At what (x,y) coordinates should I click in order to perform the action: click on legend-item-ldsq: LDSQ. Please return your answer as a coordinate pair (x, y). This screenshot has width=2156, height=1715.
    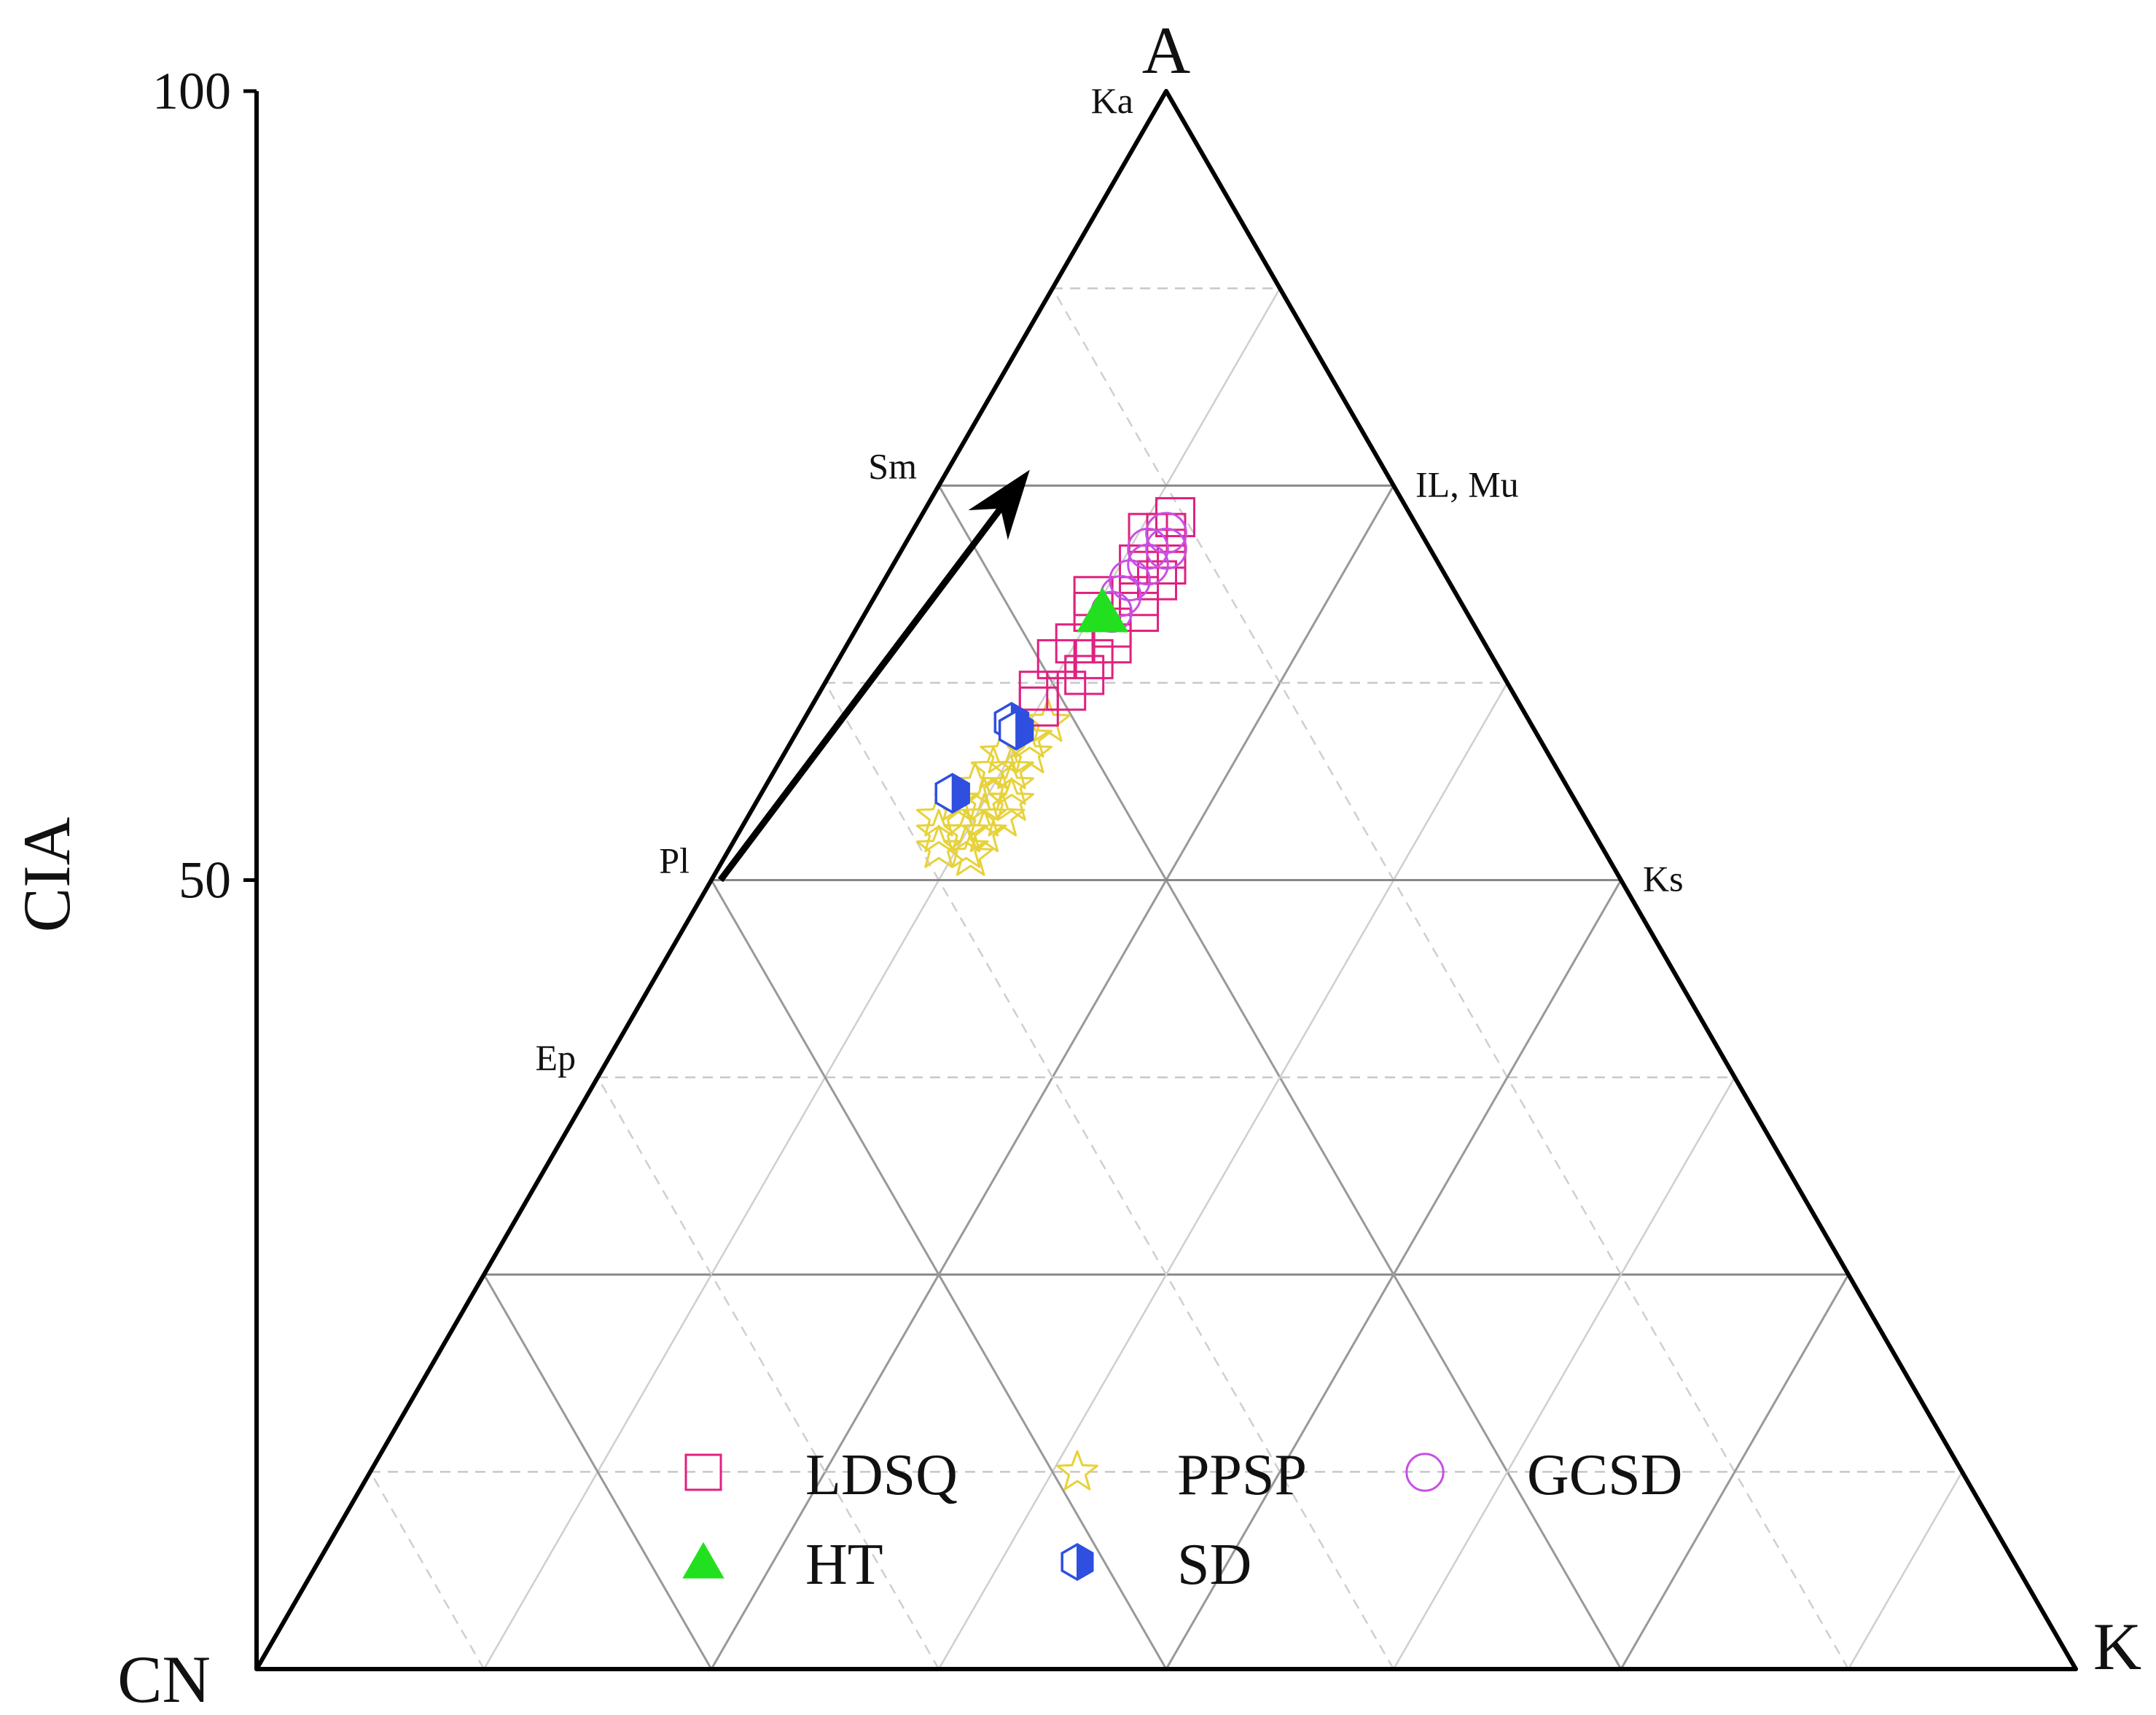
    Looking at the image, I should click on (821, 1475).